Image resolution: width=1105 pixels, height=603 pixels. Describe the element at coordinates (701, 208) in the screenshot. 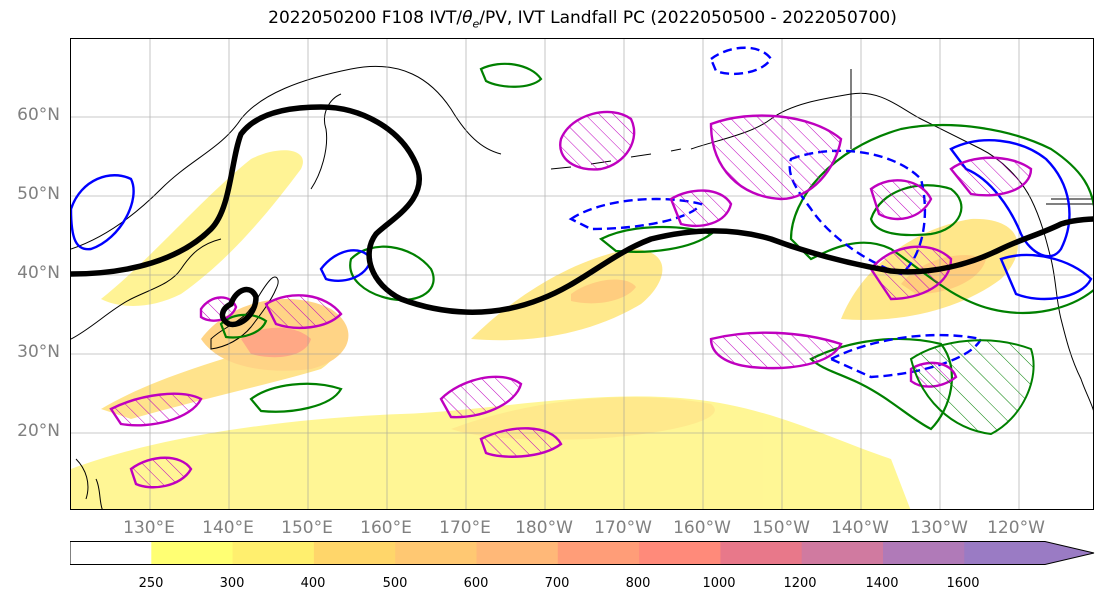

I see `pv-contour-central` at that location.